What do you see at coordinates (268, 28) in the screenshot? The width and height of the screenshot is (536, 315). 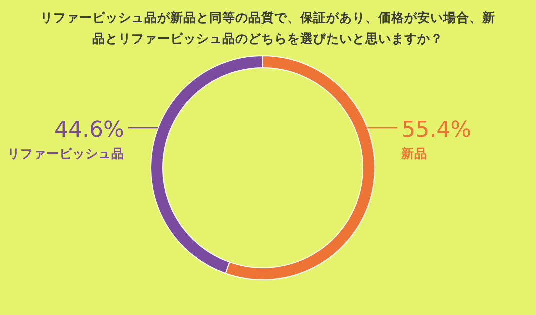 I see `chart-title: リファービッシュ品が新品と同等の品質で、保証があり、価格が安い場合、新品とリファービッシュ品のどちらを選びたいと思いますか？` at bounding box center [268, 28].